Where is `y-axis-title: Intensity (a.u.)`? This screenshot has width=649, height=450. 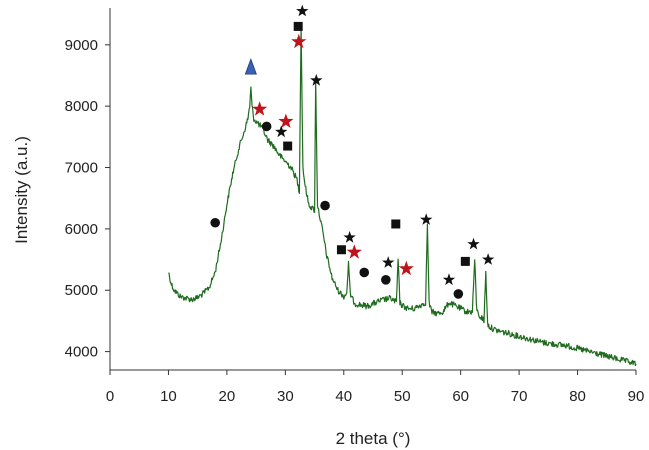 y-axis-title: Intensity (a.u.) is located at coordinates (21, 190).